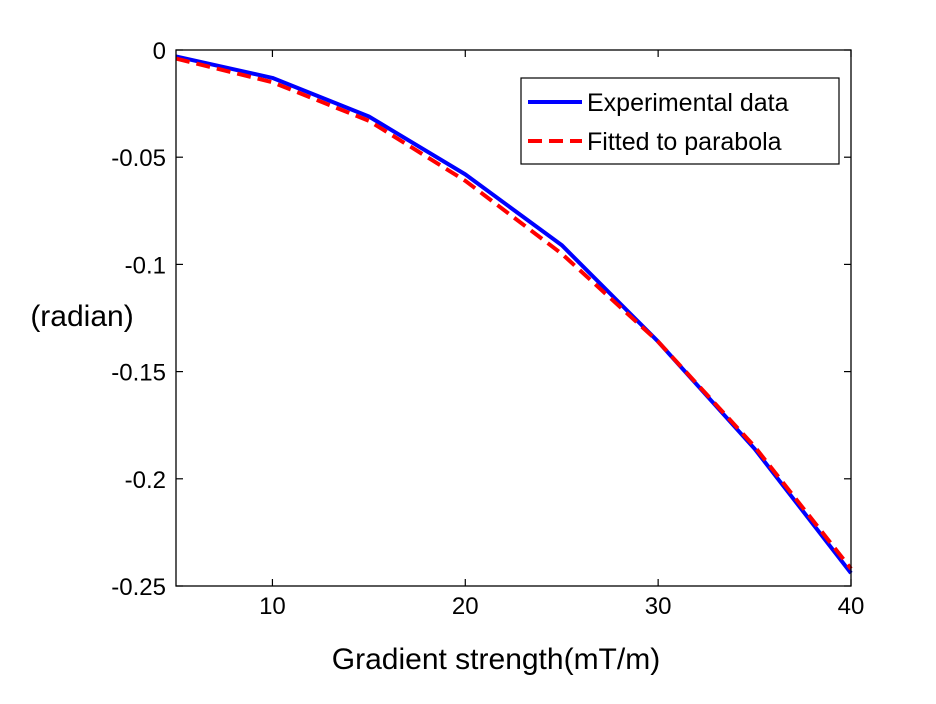  I want to click on y-tick-label: -0.2, so click(145, 480).